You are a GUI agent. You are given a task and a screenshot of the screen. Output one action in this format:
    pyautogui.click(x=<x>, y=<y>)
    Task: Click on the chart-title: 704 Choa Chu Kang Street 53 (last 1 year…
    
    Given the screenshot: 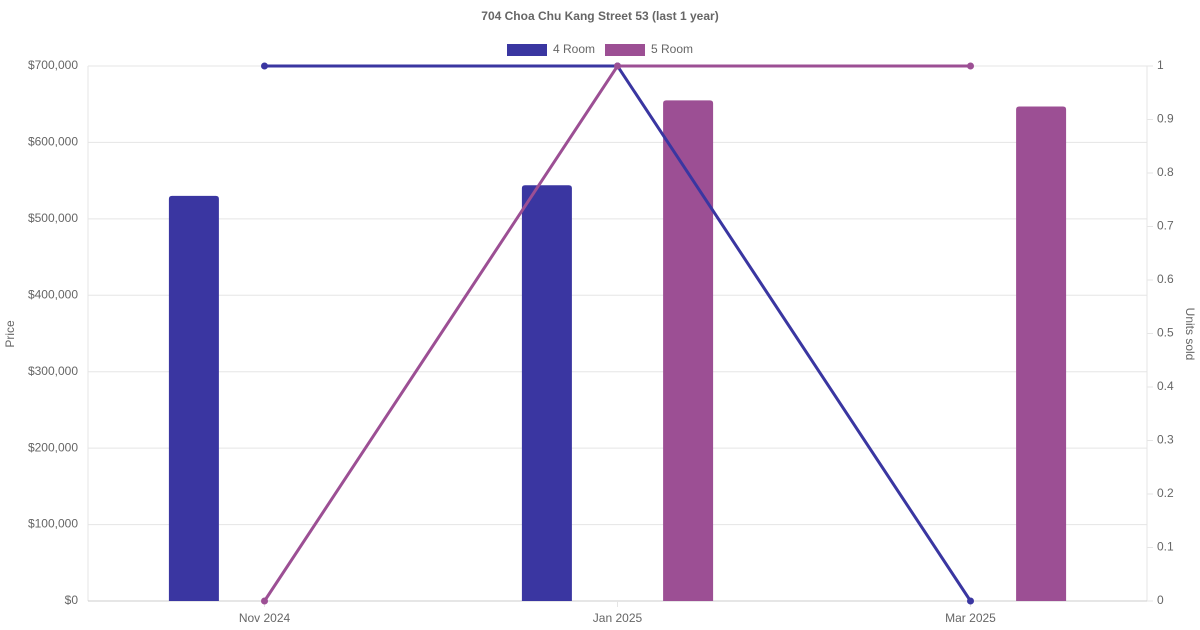 What is the action you would take?
    pyautogui.click(x=599, y=16)
    